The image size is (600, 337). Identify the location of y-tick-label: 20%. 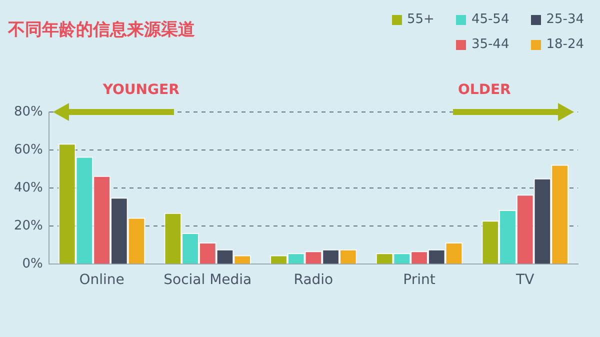
(28, 226).